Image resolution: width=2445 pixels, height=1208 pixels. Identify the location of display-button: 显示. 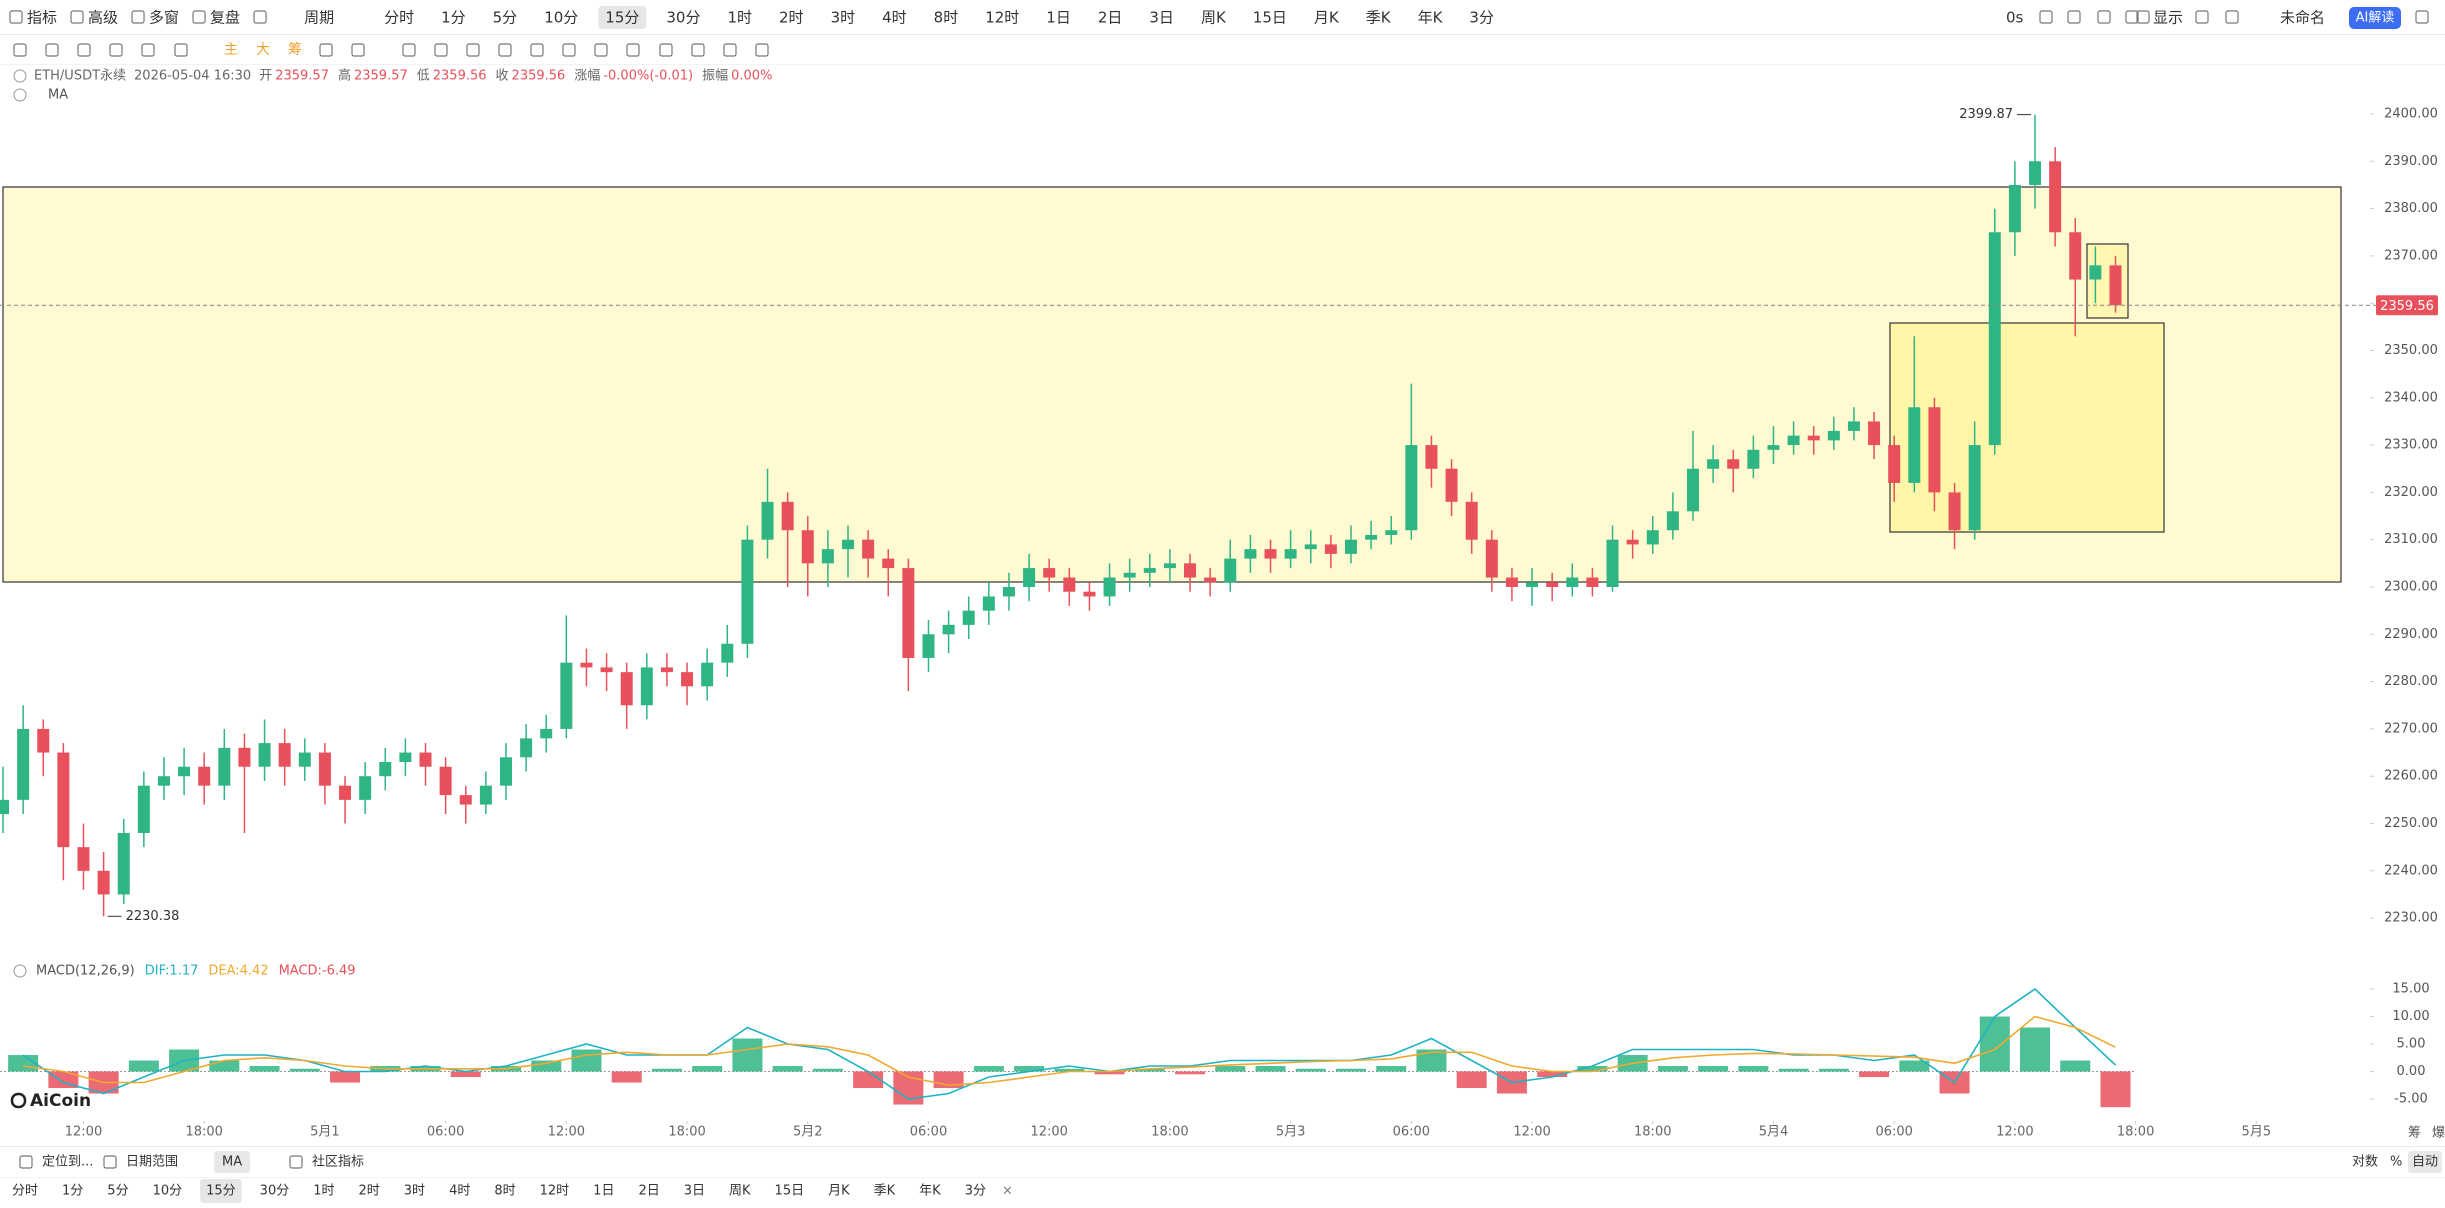
(2168, 18).